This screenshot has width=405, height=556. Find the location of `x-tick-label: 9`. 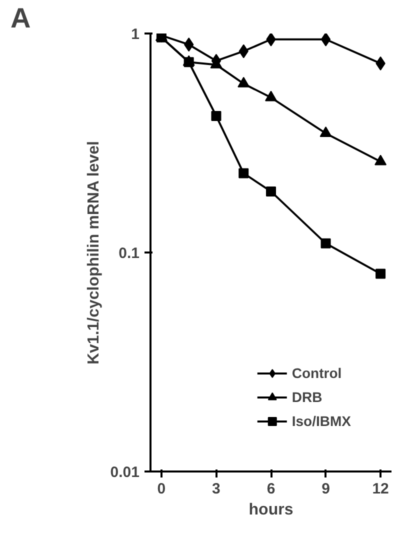

x-tick-label: 9 is located at coordinates (326, 489).